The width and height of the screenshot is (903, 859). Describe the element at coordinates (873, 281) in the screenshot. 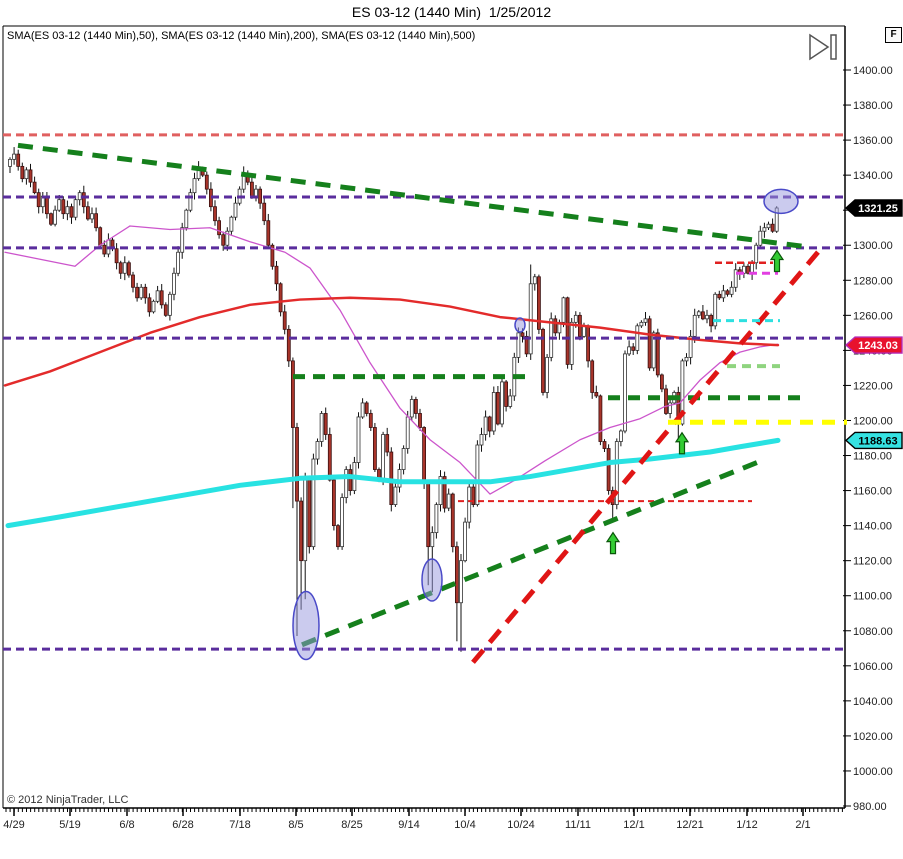

I see `y-axis-label: 1280.00` at that location.